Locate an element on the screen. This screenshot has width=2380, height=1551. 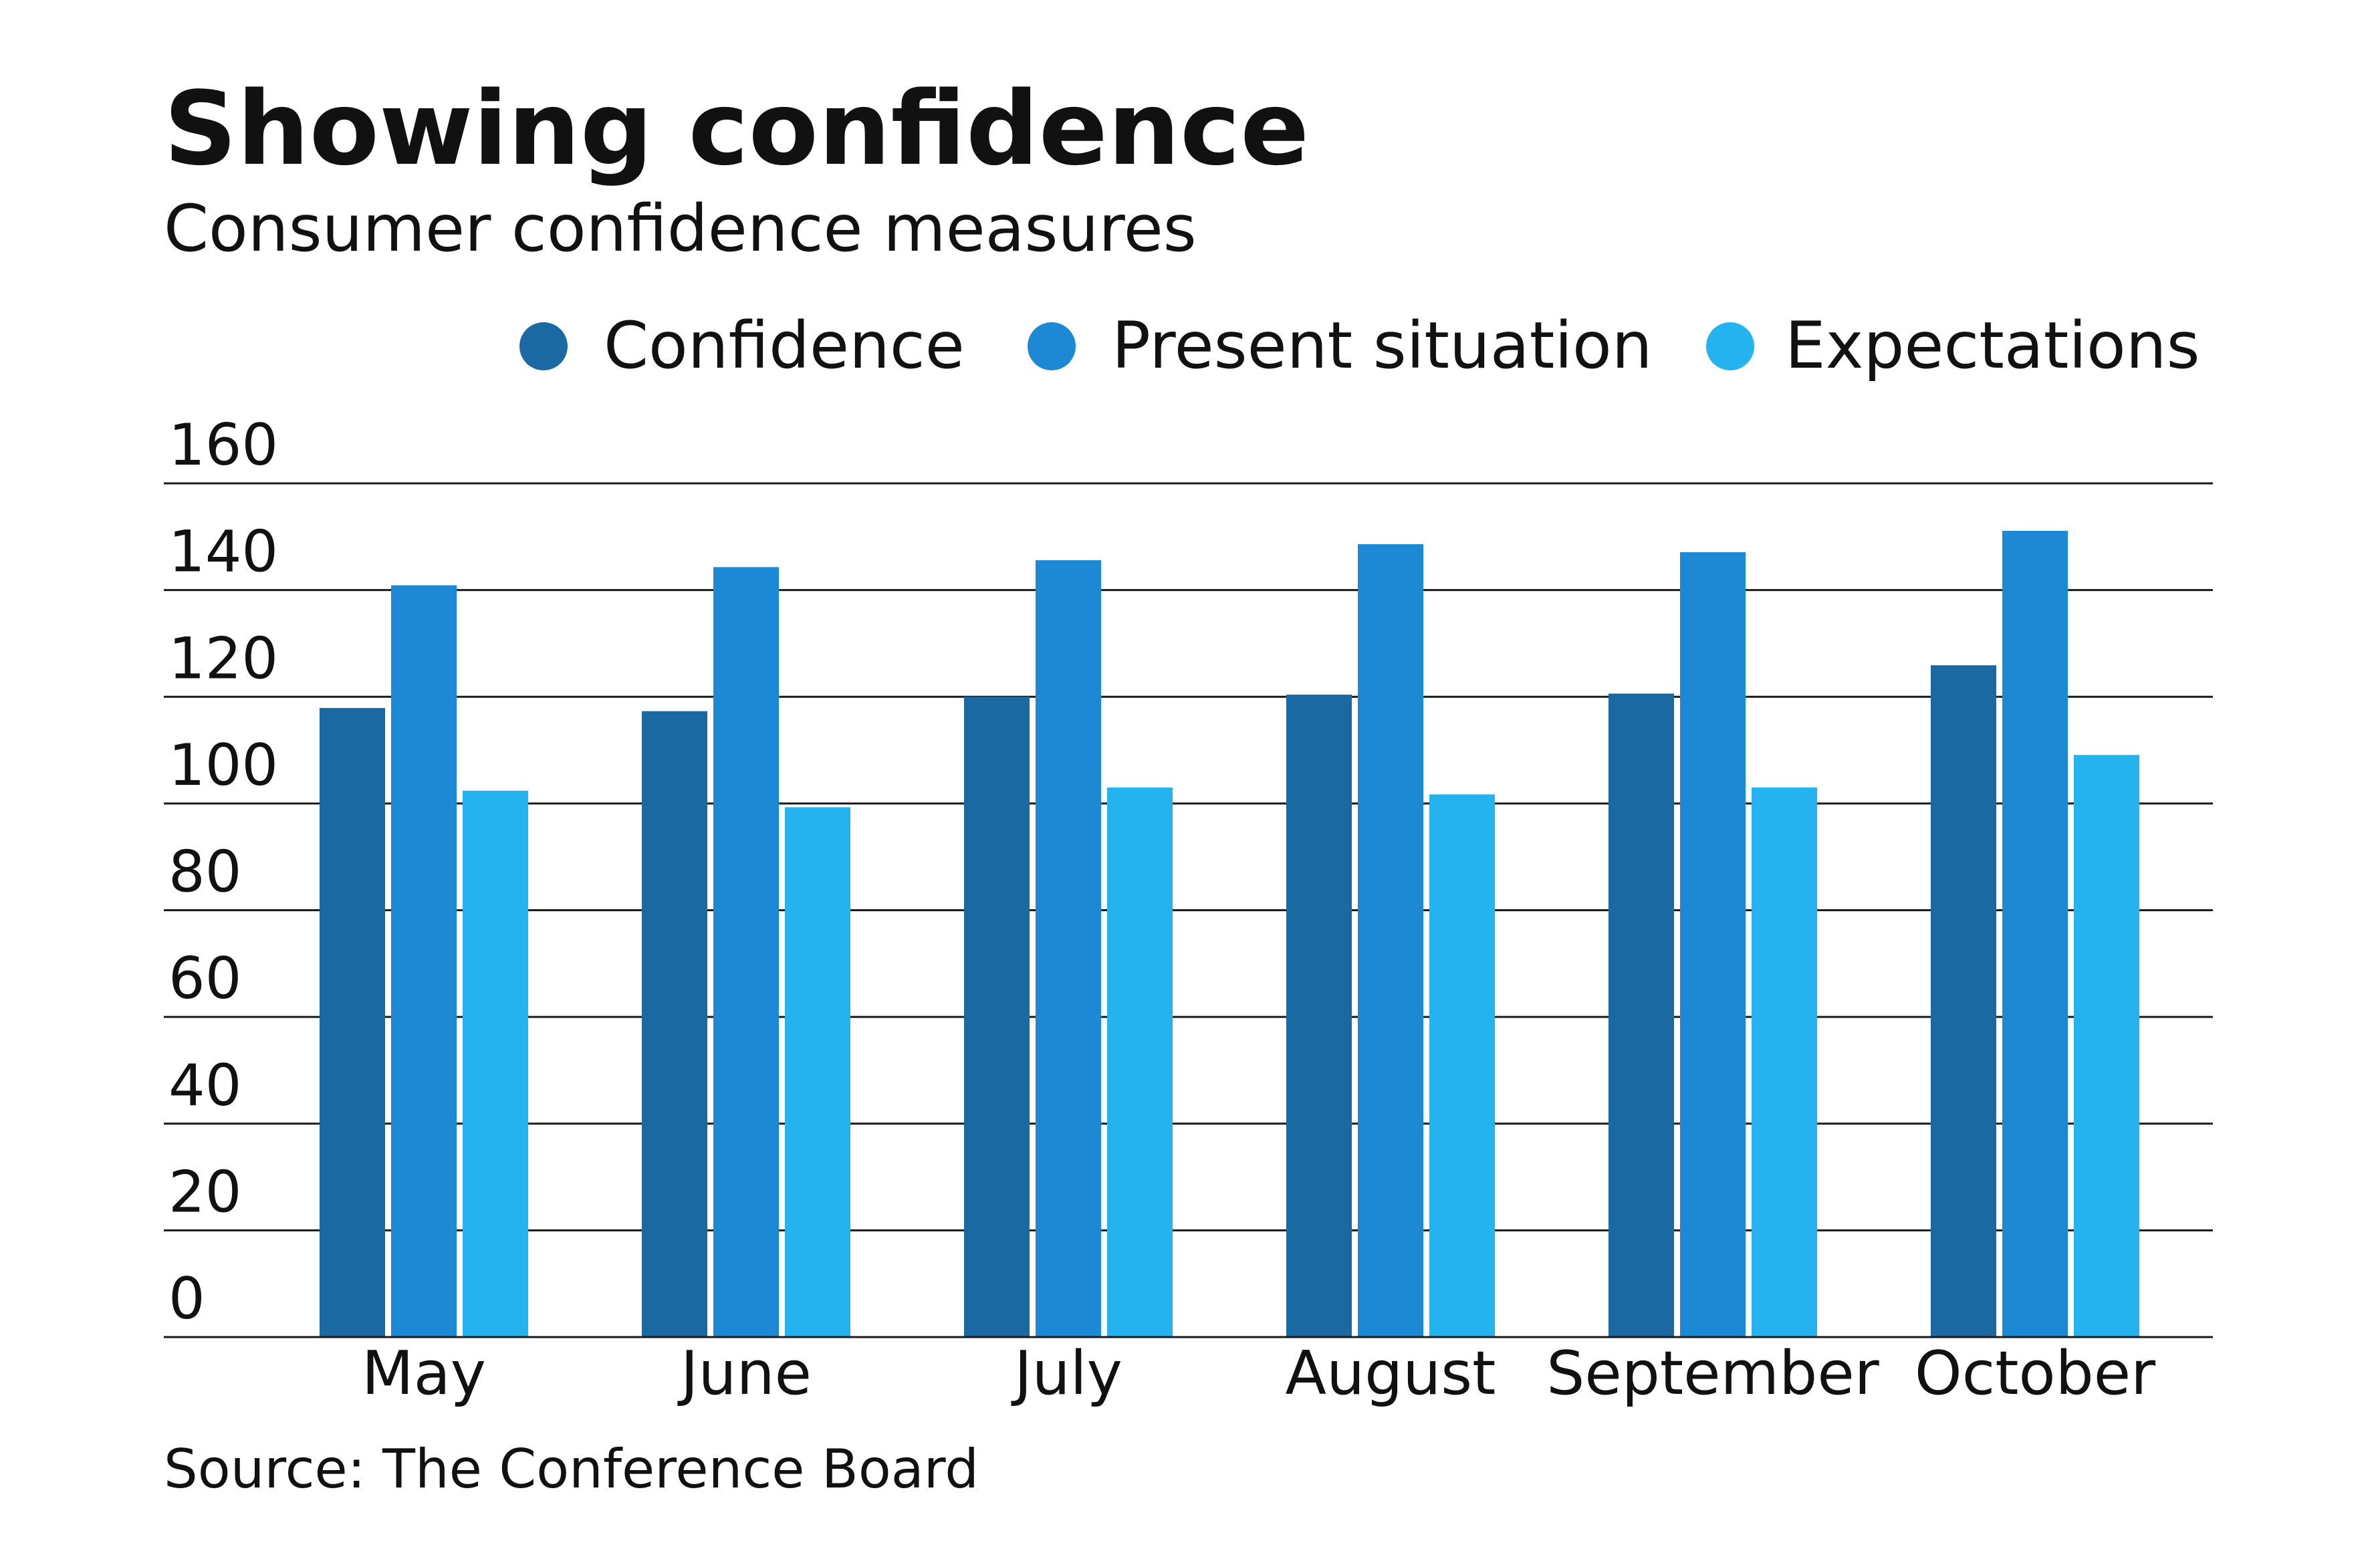
x-tick-label: October is located at coordinates (2035, 1373).